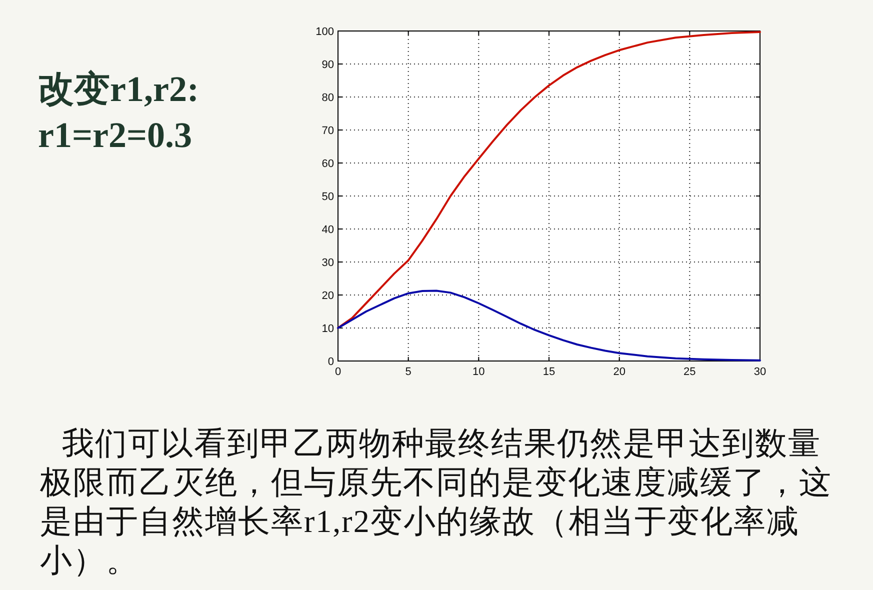  What do you see at coordinates (328, 230) in the screenshot?
I see `y-tick-label: 40` at bounding box center [328, 230].